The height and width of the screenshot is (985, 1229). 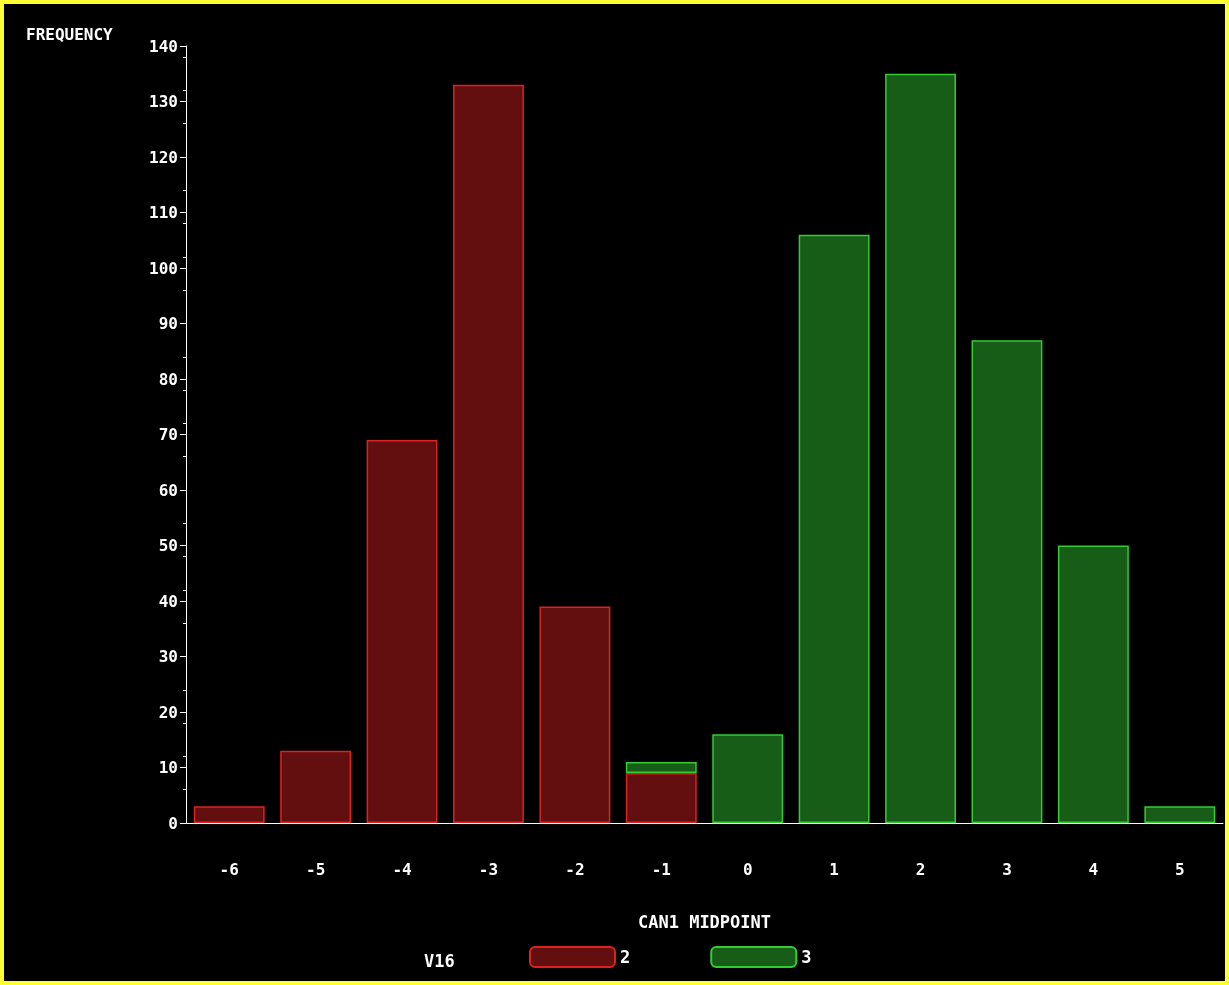 I want to click on y-tick-label: 0, so click(x=173, y=823).